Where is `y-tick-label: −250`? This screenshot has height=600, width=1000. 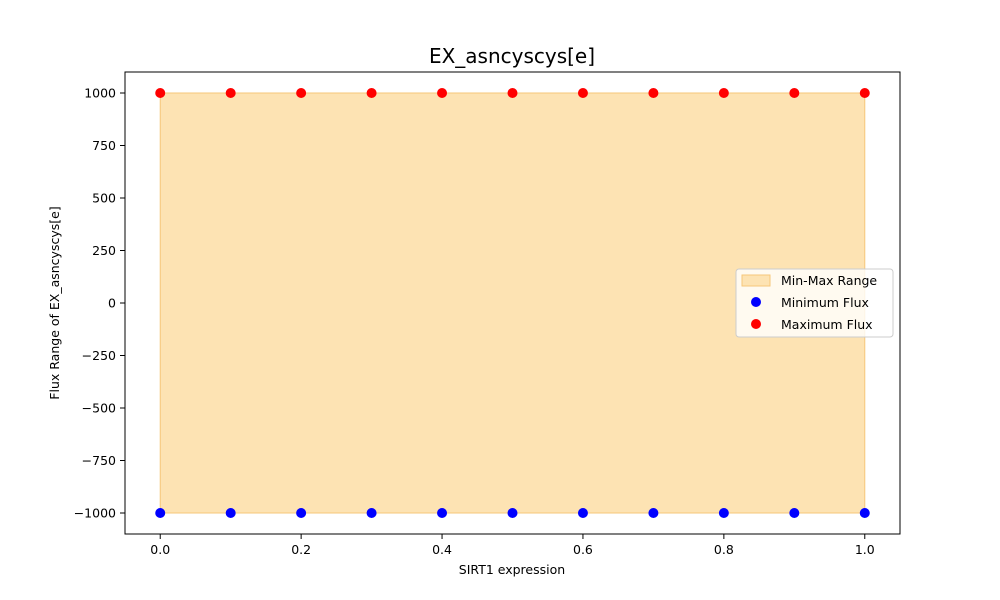
y-tick-label: −250 is located at coordinates (99, 355).